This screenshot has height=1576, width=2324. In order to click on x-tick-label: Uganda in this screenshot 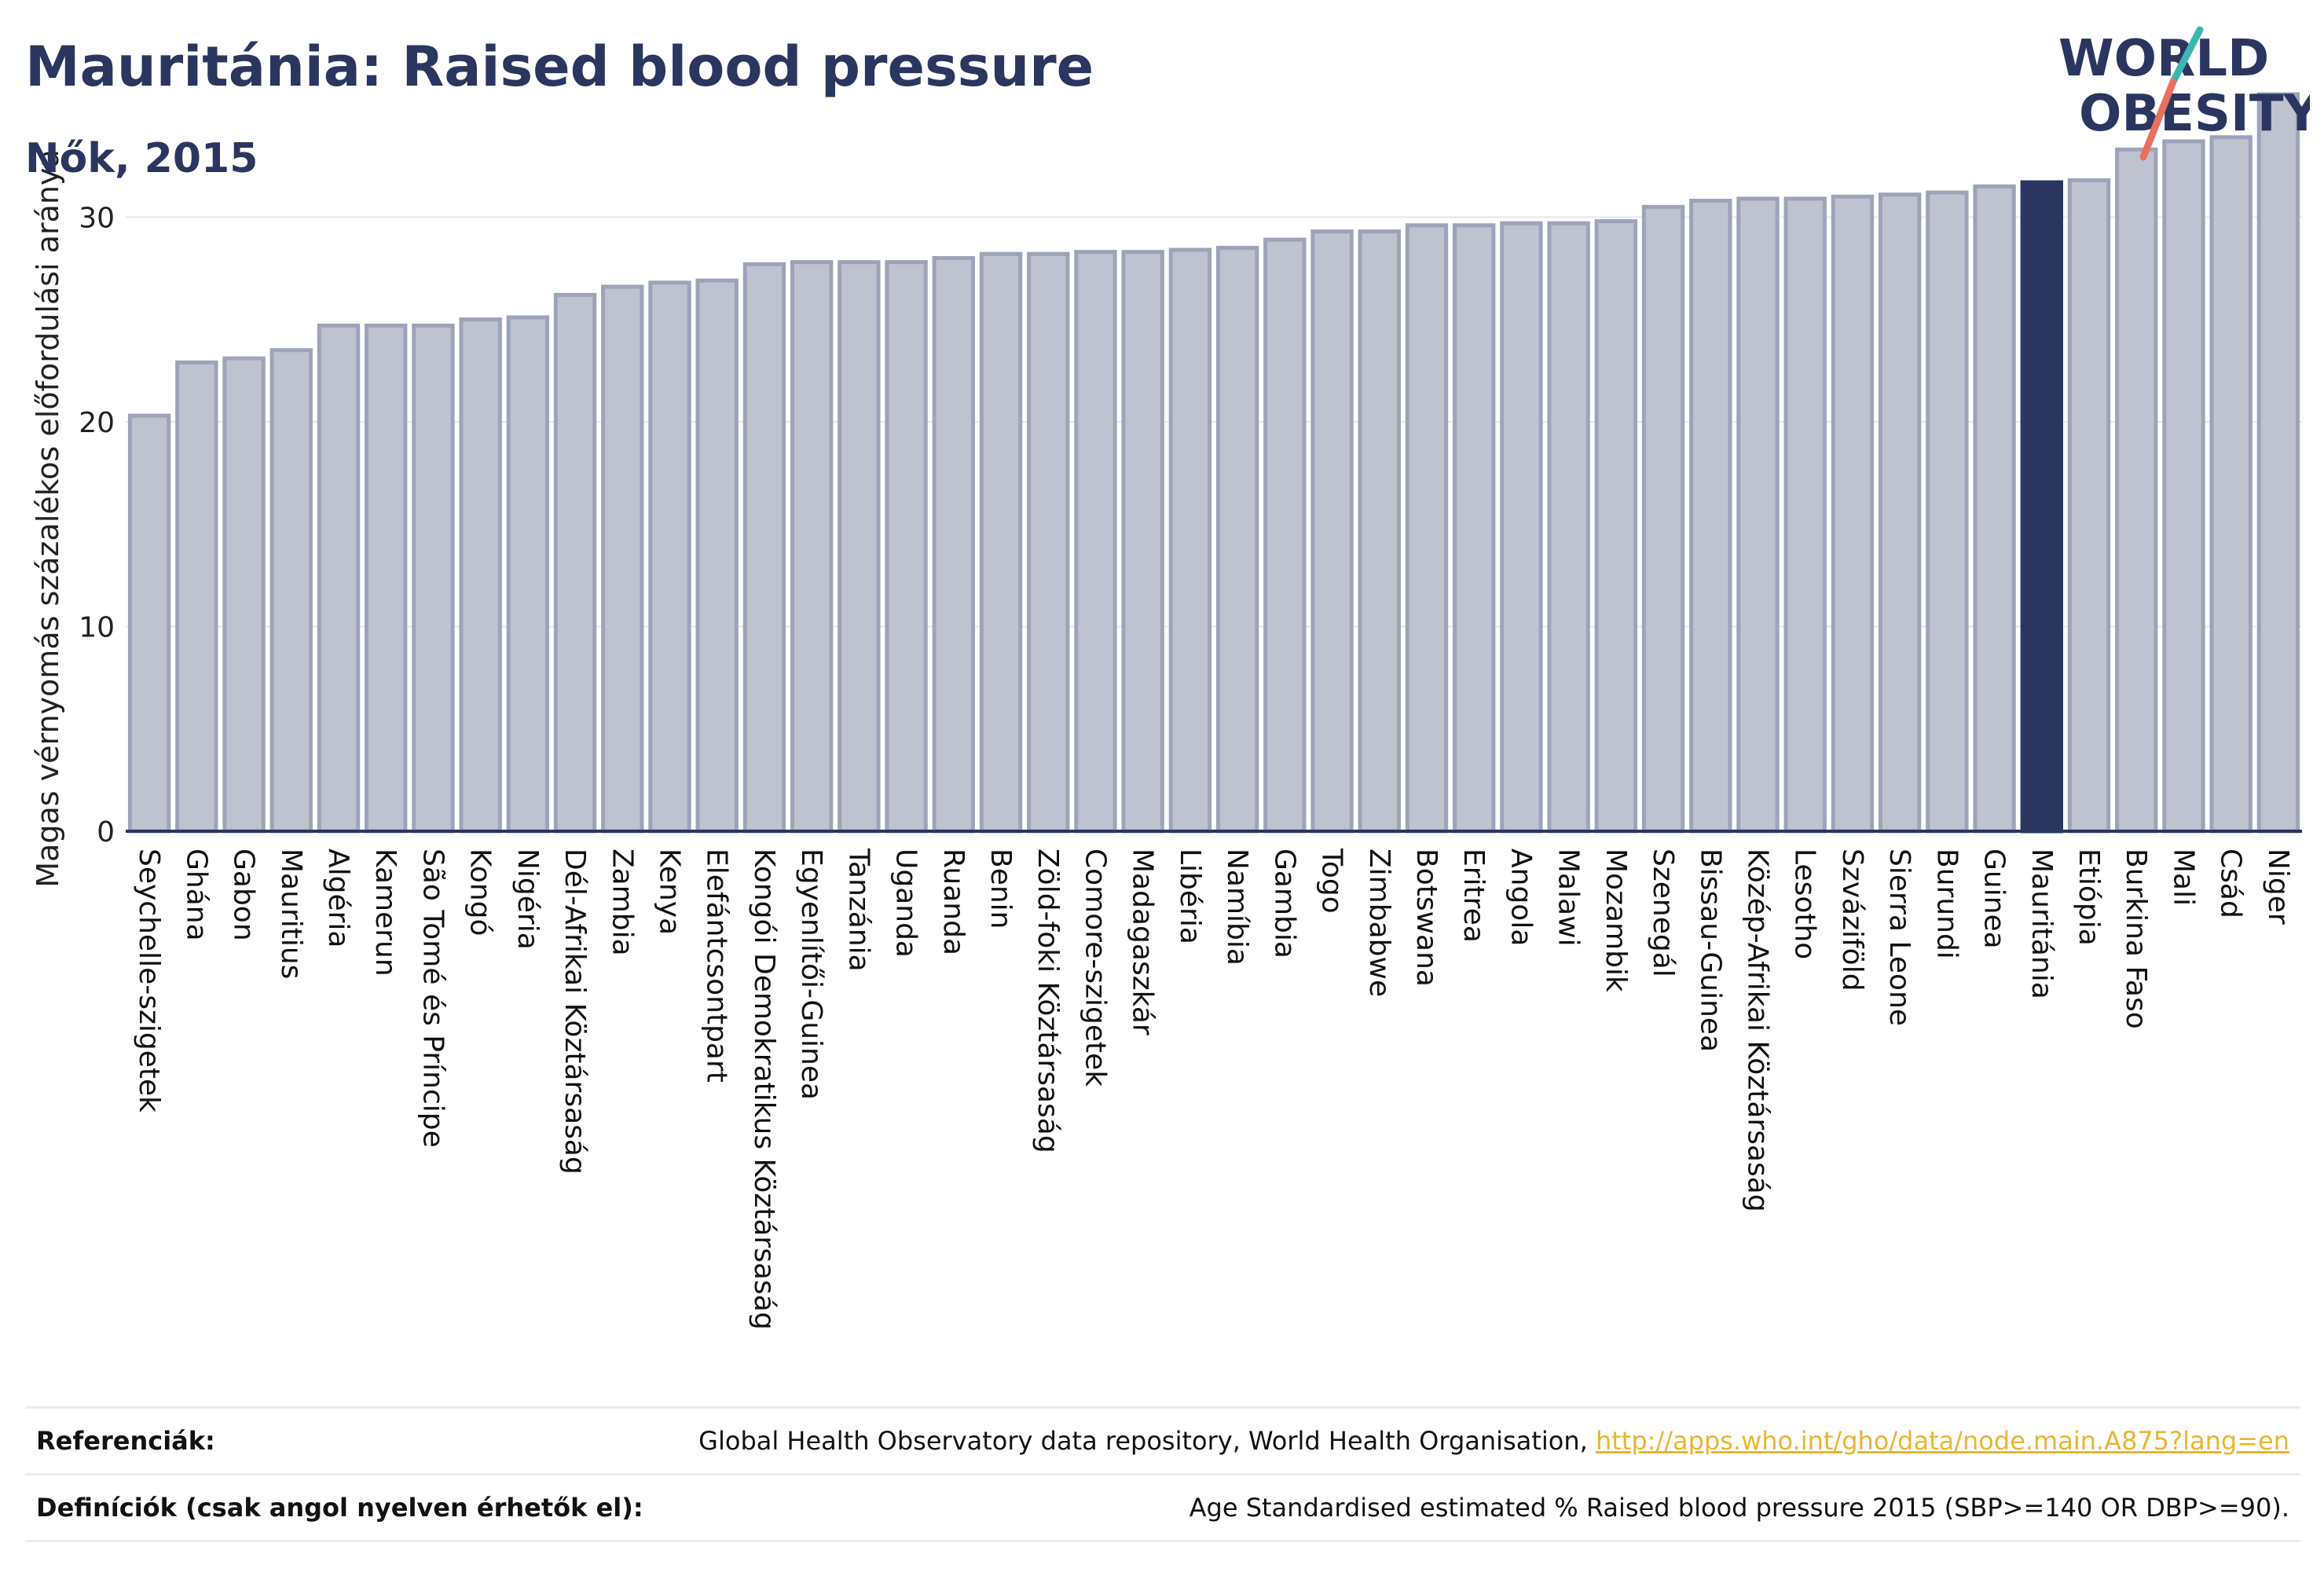, I will do `click(906, 903)`.